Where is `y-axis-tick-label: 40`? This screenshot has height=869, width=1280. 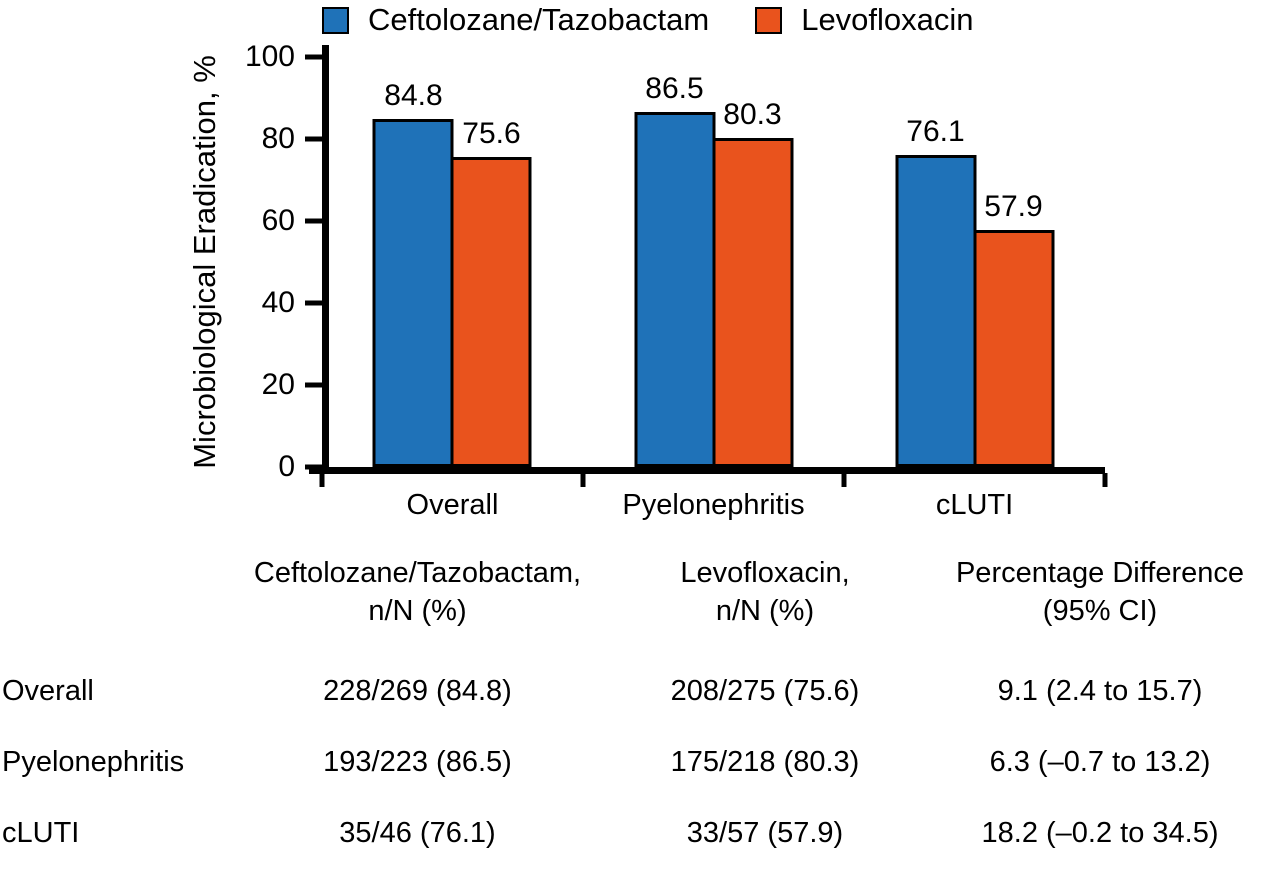 y-axis-tick-label: 40 is located at coordinates (278, 302).